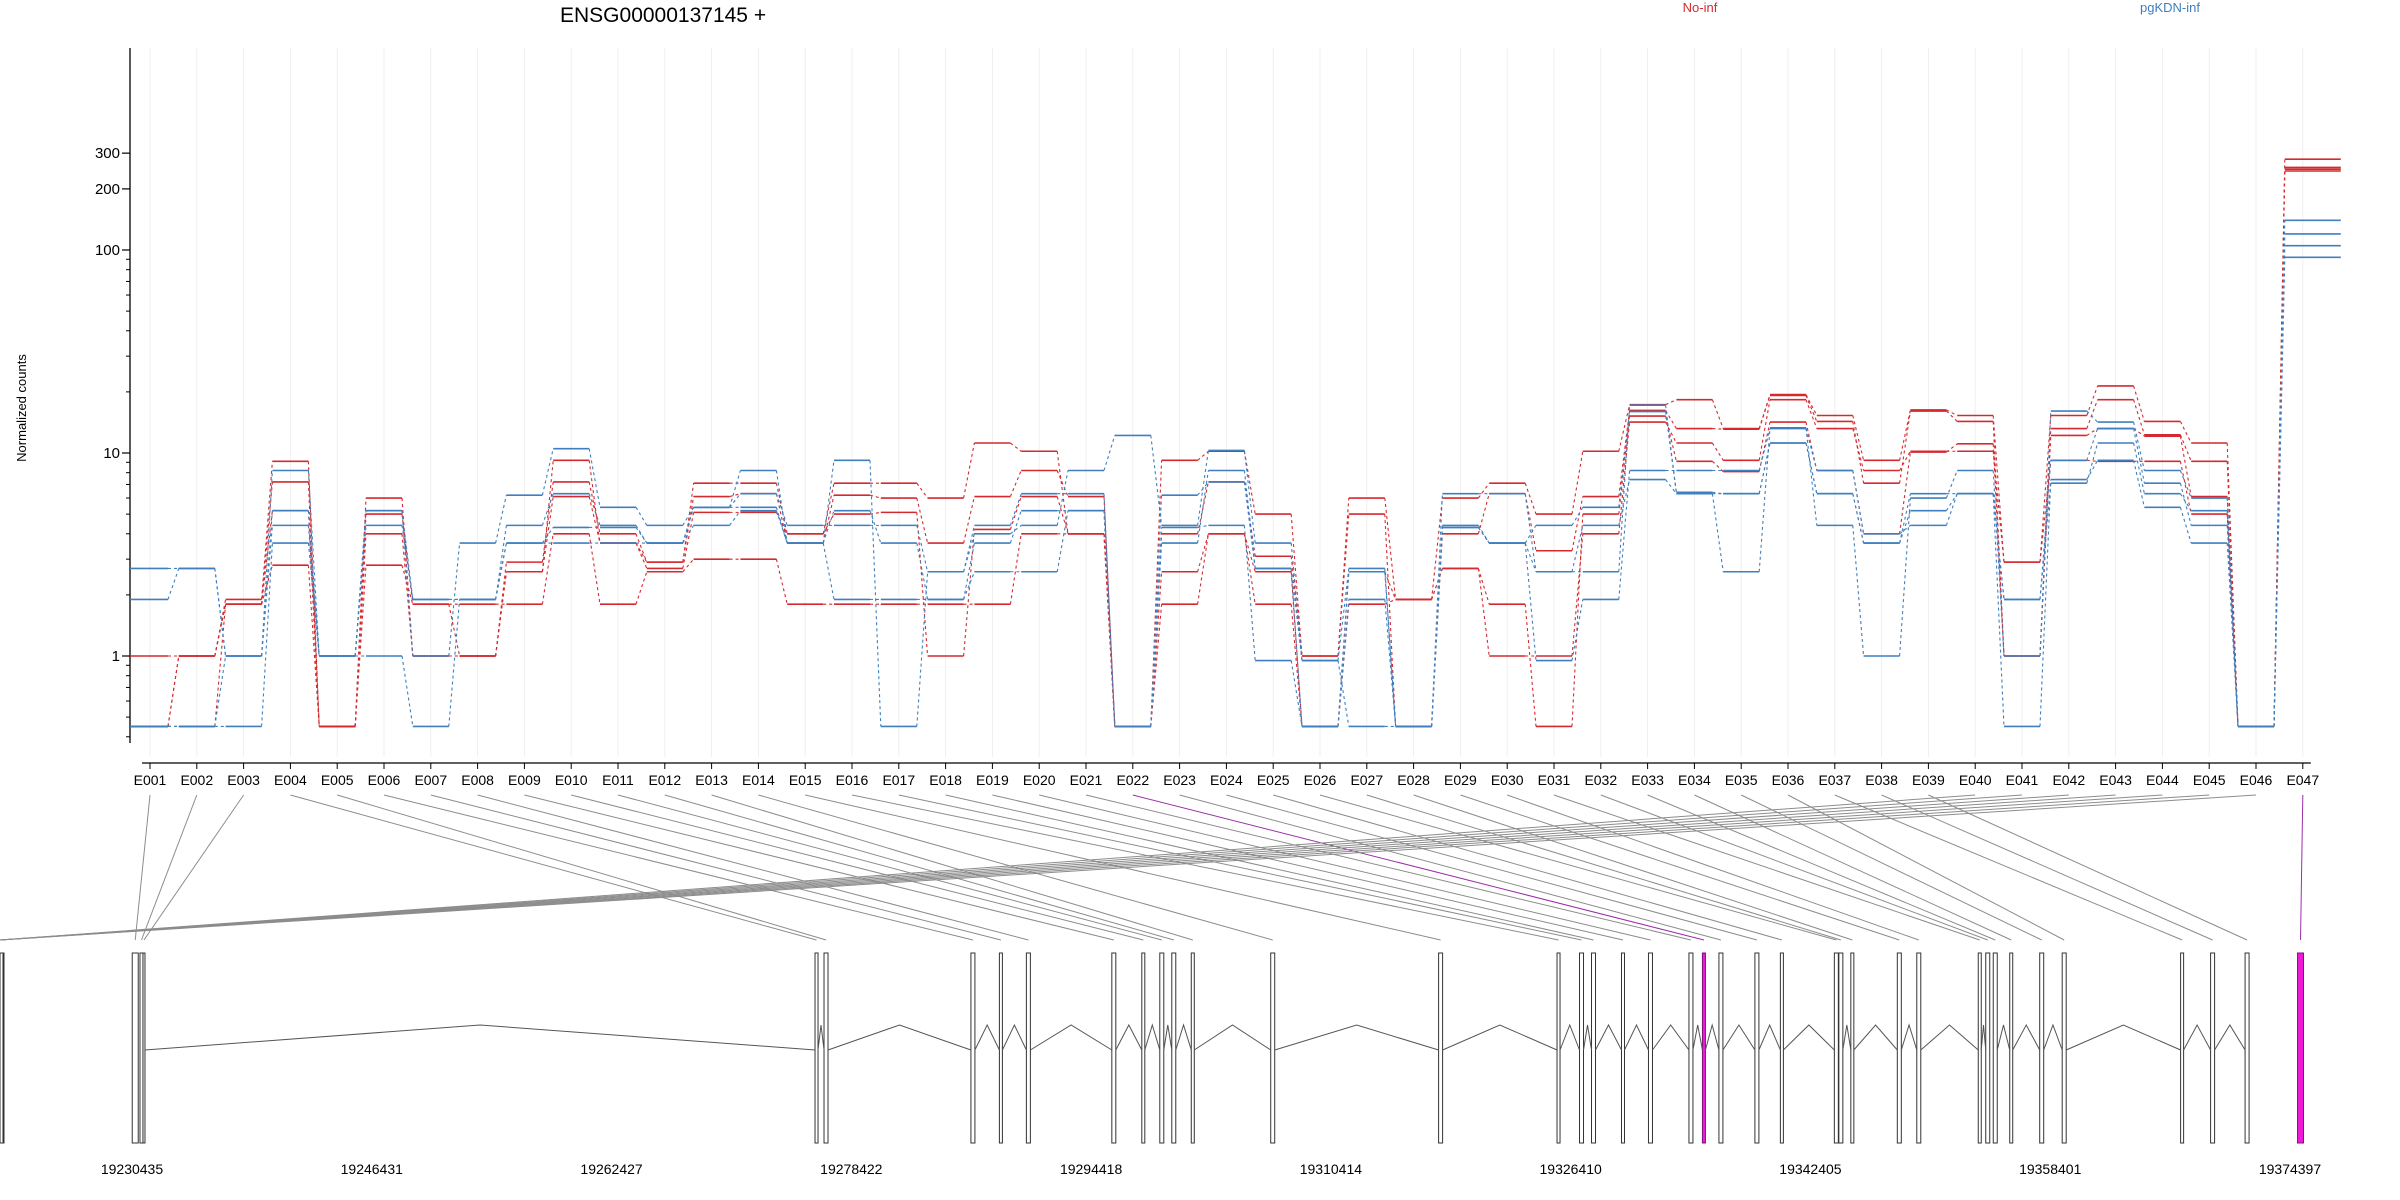 Image resolution: width=2400 pixels, height=1200 pixels. What do you see at coordinates (851, 1169) in the screenshot?
I see `genomic-tick-label: 19278422` at bounding box center [851, 1169].